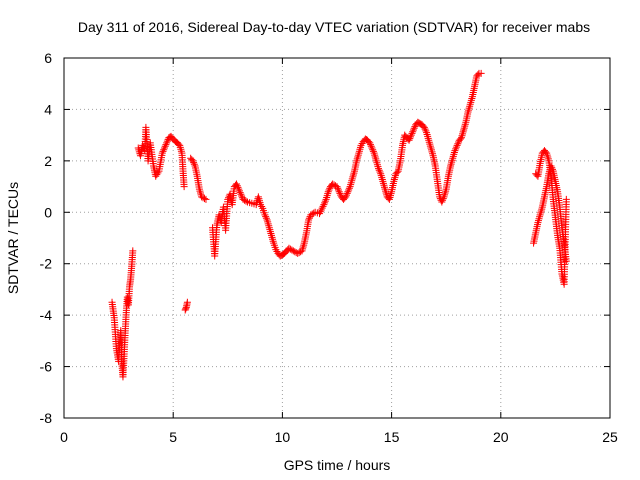 The width and height of the screenshot is (640, 480). I want to click on y-tick-label: 0, so click(48, 212).